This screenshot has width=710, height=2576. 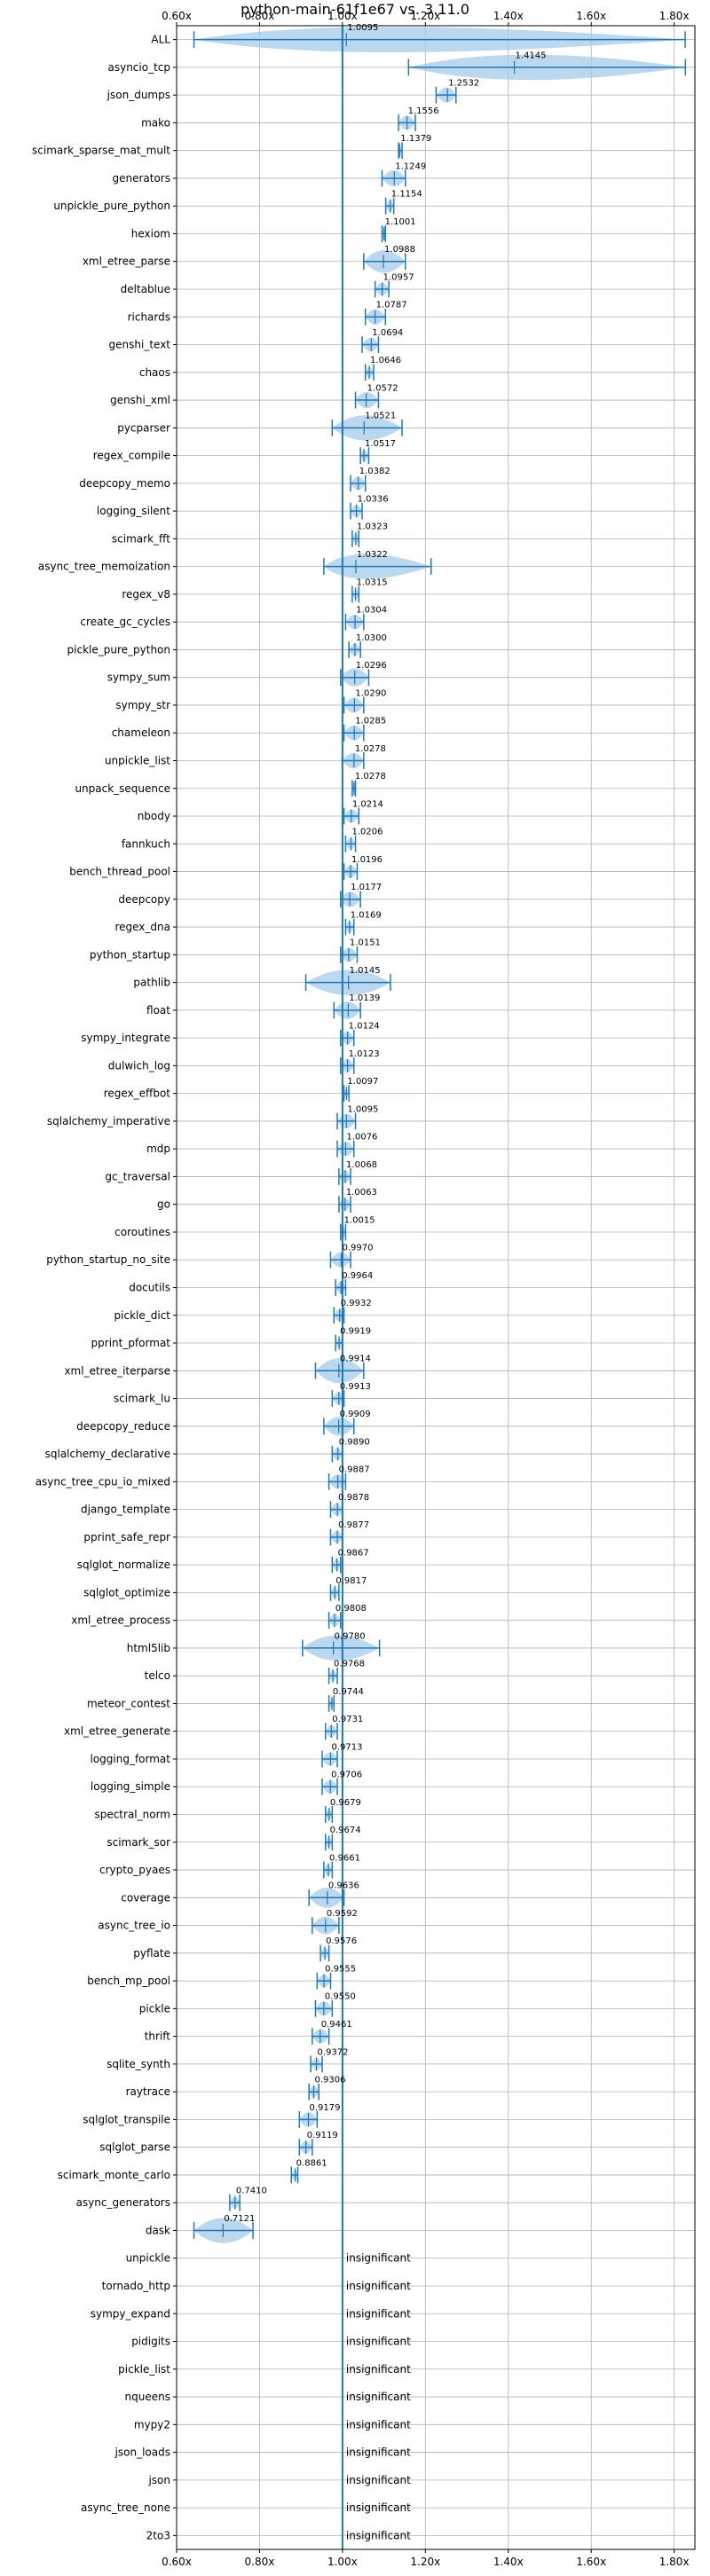 I want to click on value-label: 0.9867, so click(x=353, y=1554).